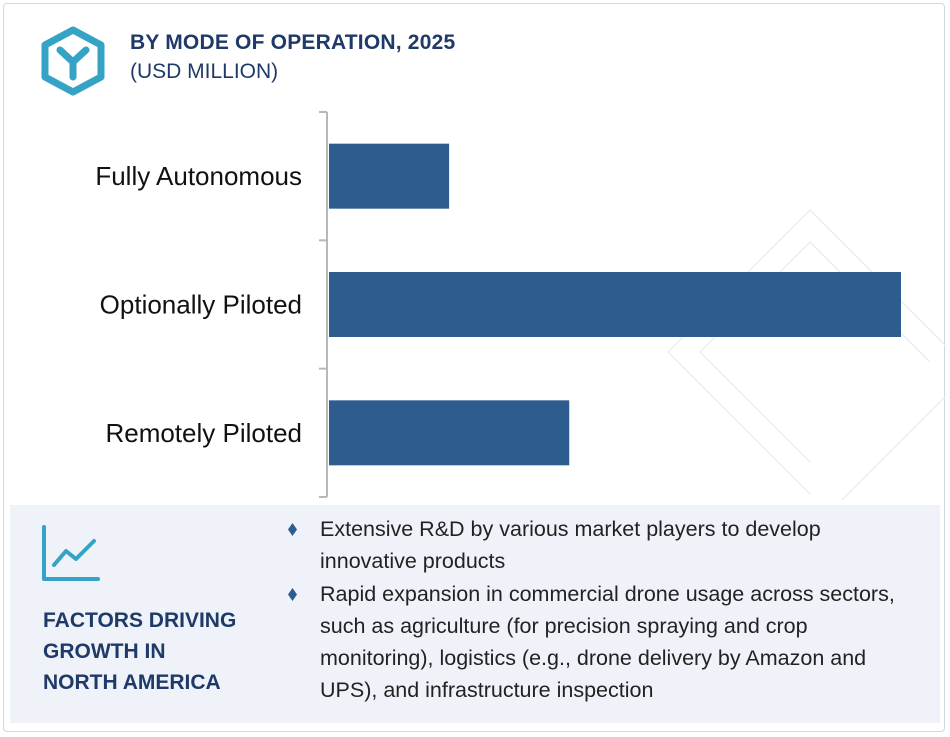 The width and height of the screenshot is (950, 737). What do you see at coordinates (140, 651) in the screenshot?
I see `factors-heading: FACTORS DRIVING GROWTH IN NORTH AMERICA` at bounding box center [140, 651].